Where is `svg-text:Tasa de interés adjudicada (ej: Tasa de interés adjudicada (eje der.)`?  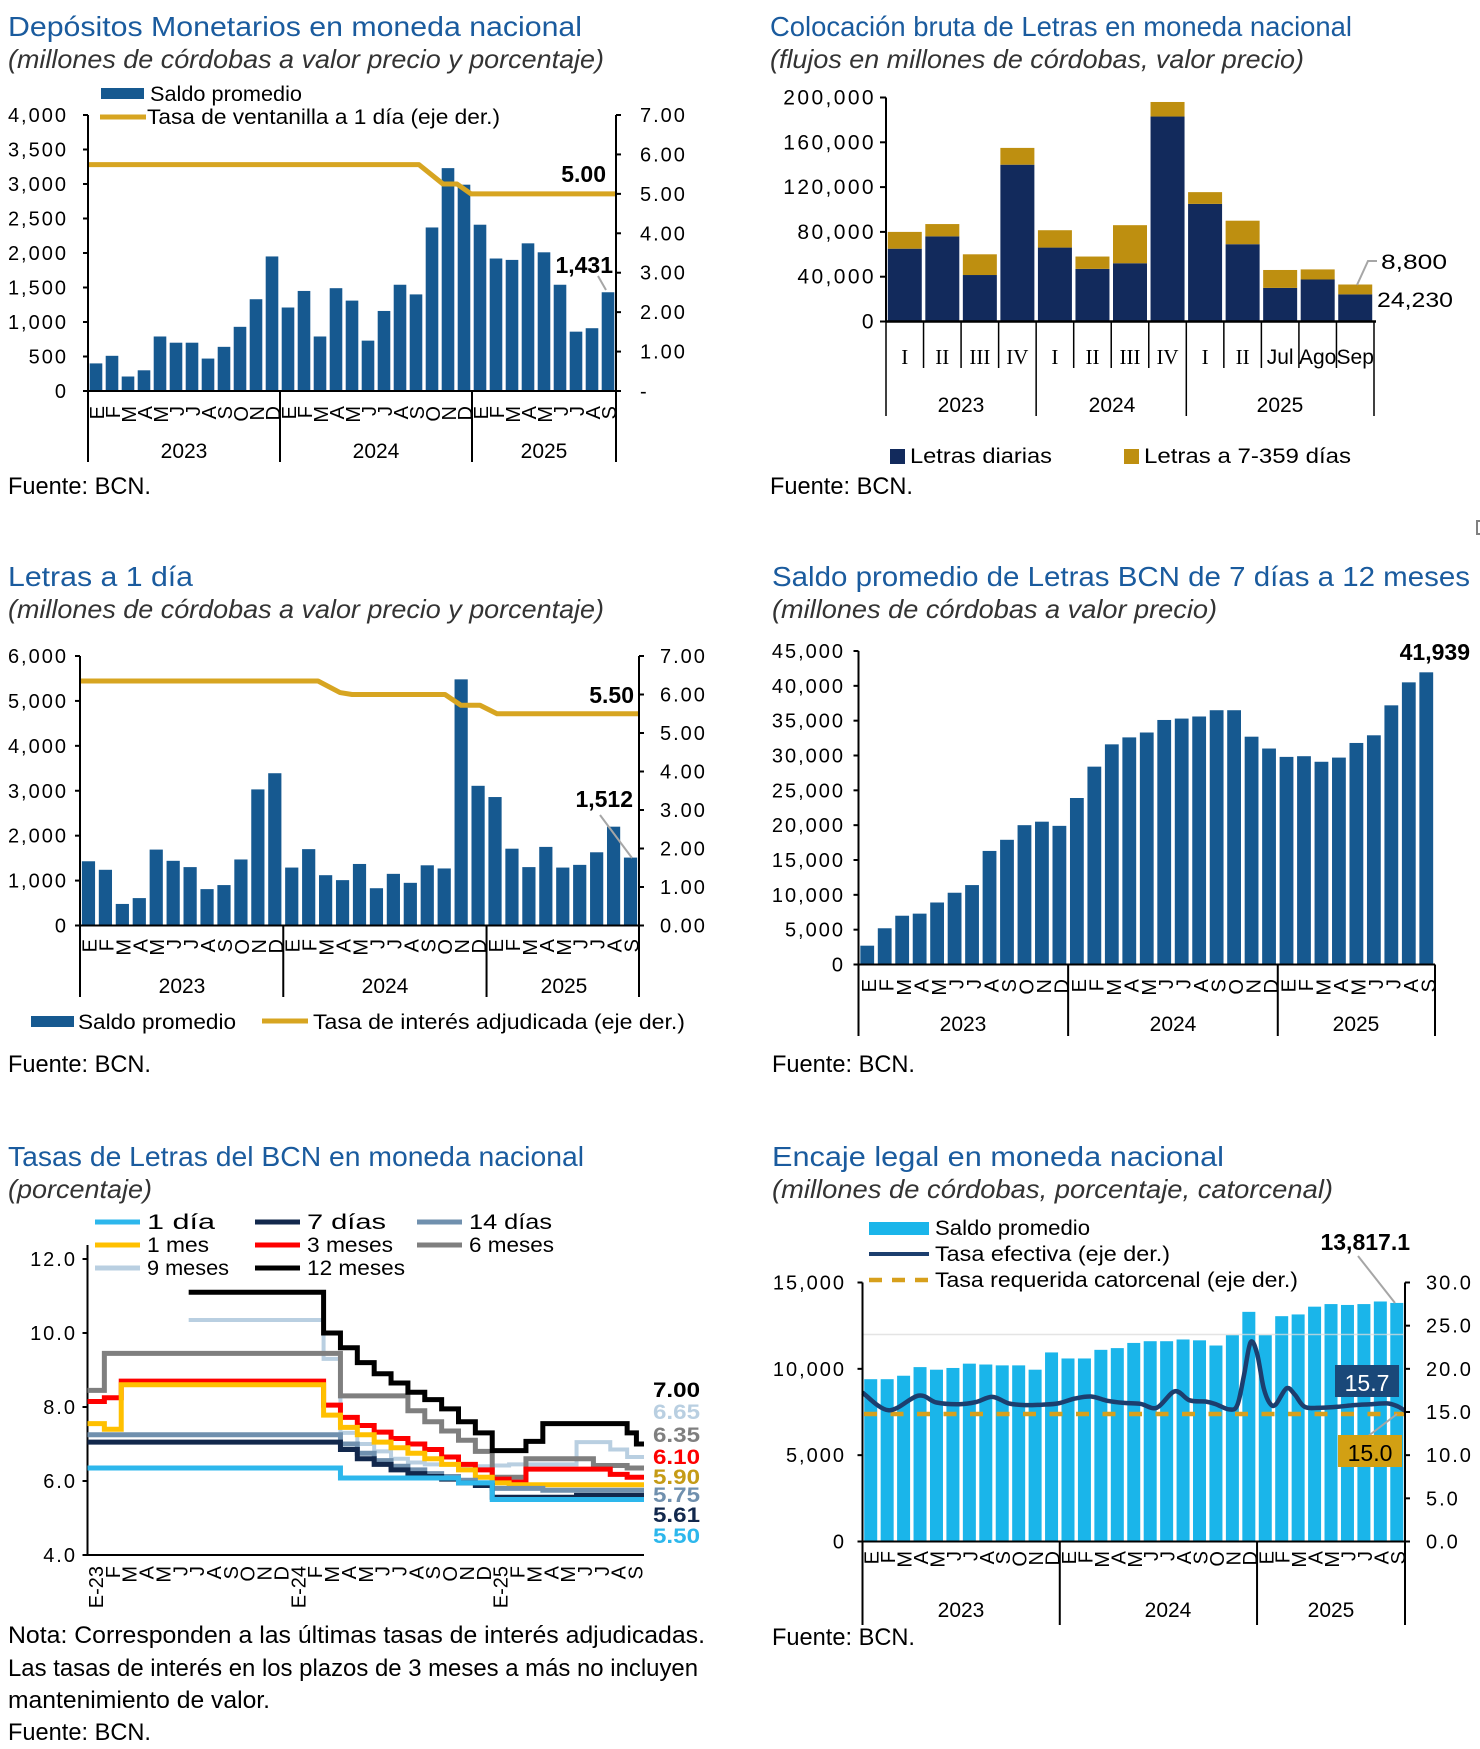 svg-text:Tasa de interés adjudicada (ej: Tasa de interés adjudicada (eje der.) is located at coordinates (499, 1022).